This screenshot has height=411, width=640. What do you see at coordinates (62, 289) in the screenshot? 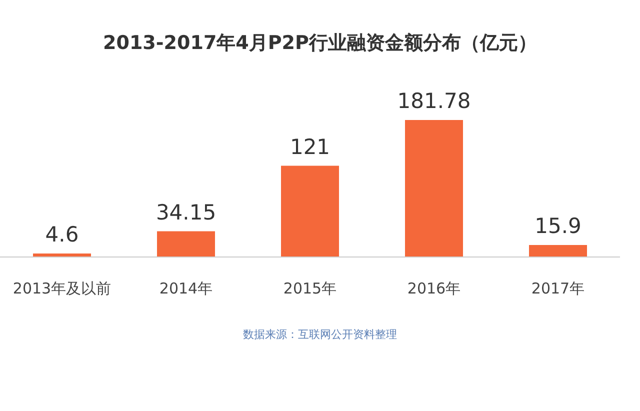
I see `x-tick-label: 2013年及以前` at bounding box center [62, 289].